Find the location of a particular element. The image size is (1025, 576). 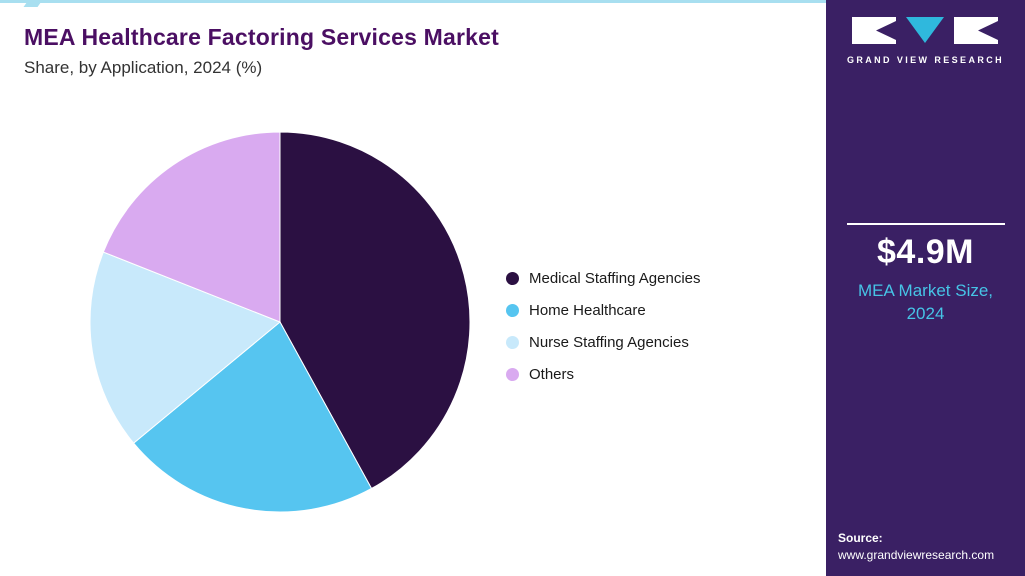

legend-label: Others is located at coordinates (552, 374).